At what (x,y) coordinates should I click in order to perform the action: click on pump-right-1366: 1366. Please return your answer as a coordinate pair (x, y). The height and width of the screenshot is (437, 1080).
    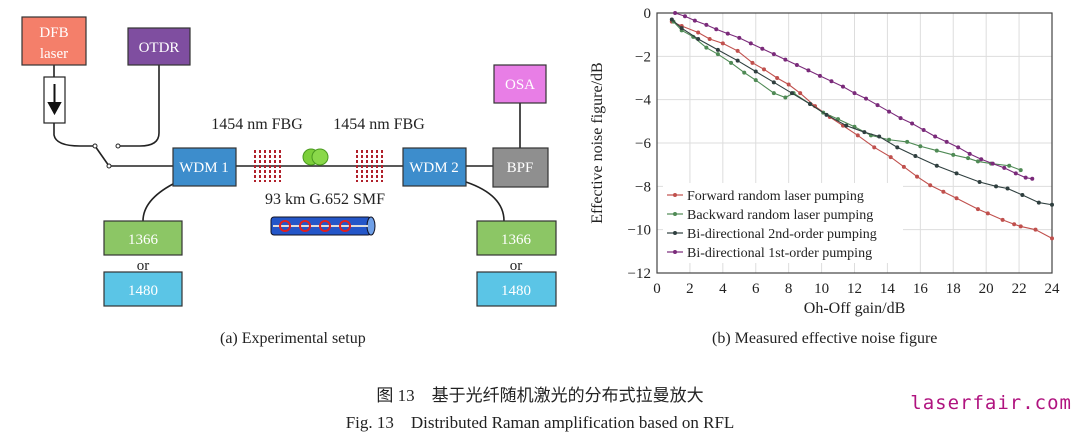
    Looking at the image, I should click on (516, 238).